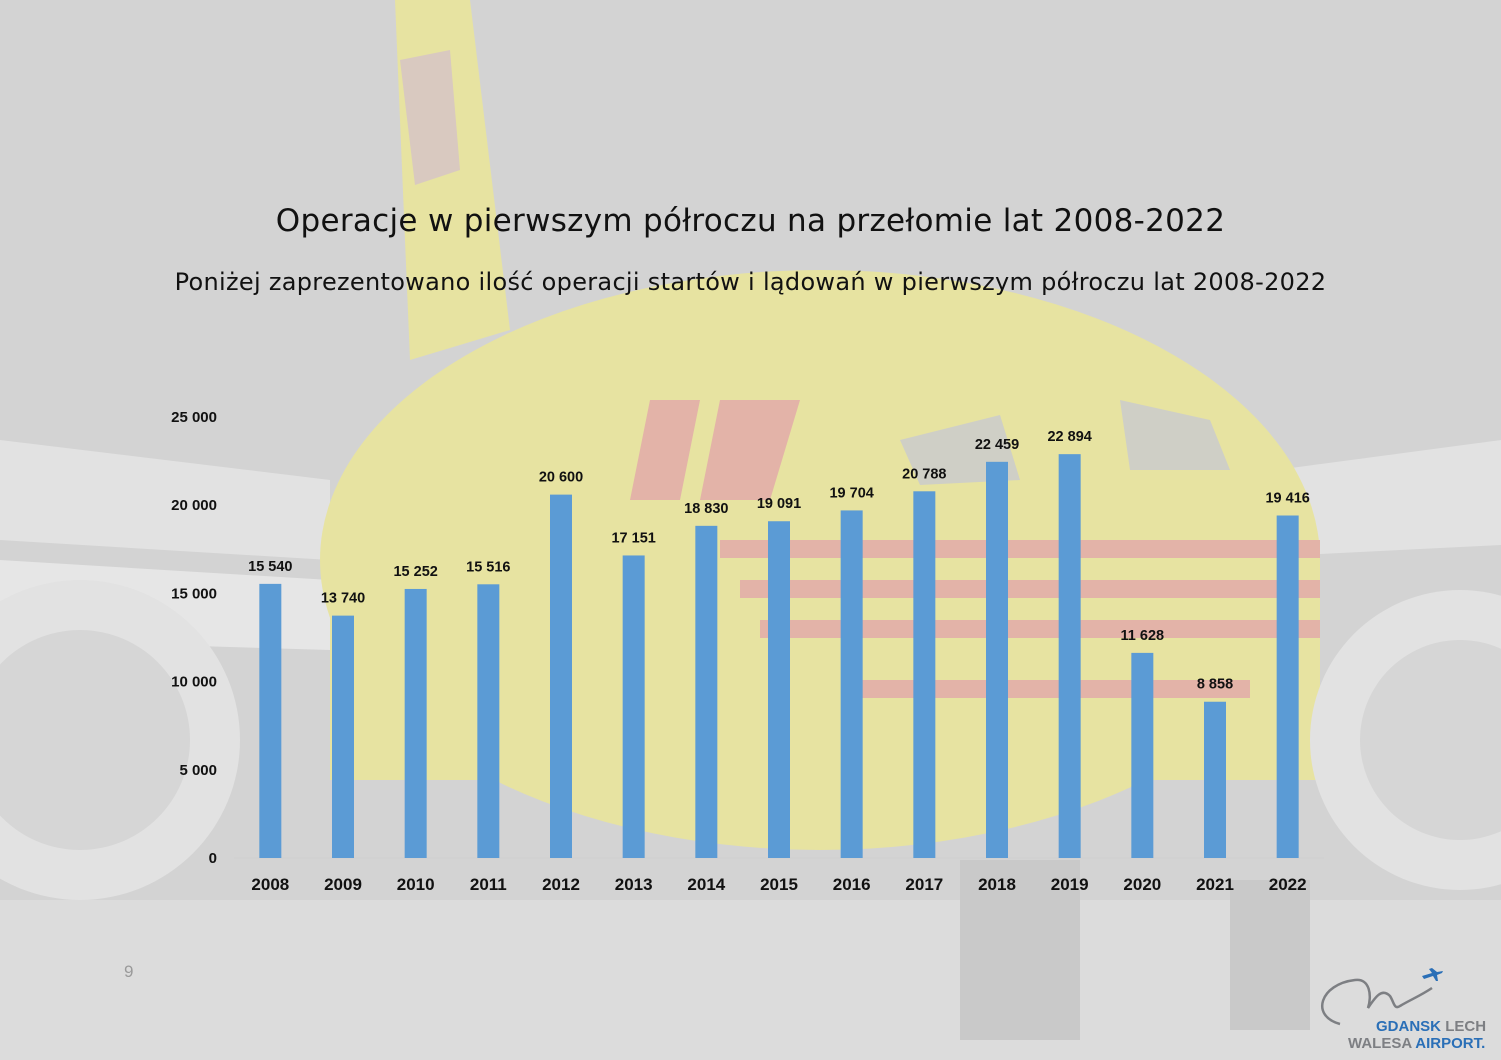  Describe the element at coordinates (343, 736) in the screenshot. I see `bar-2009` at that location.